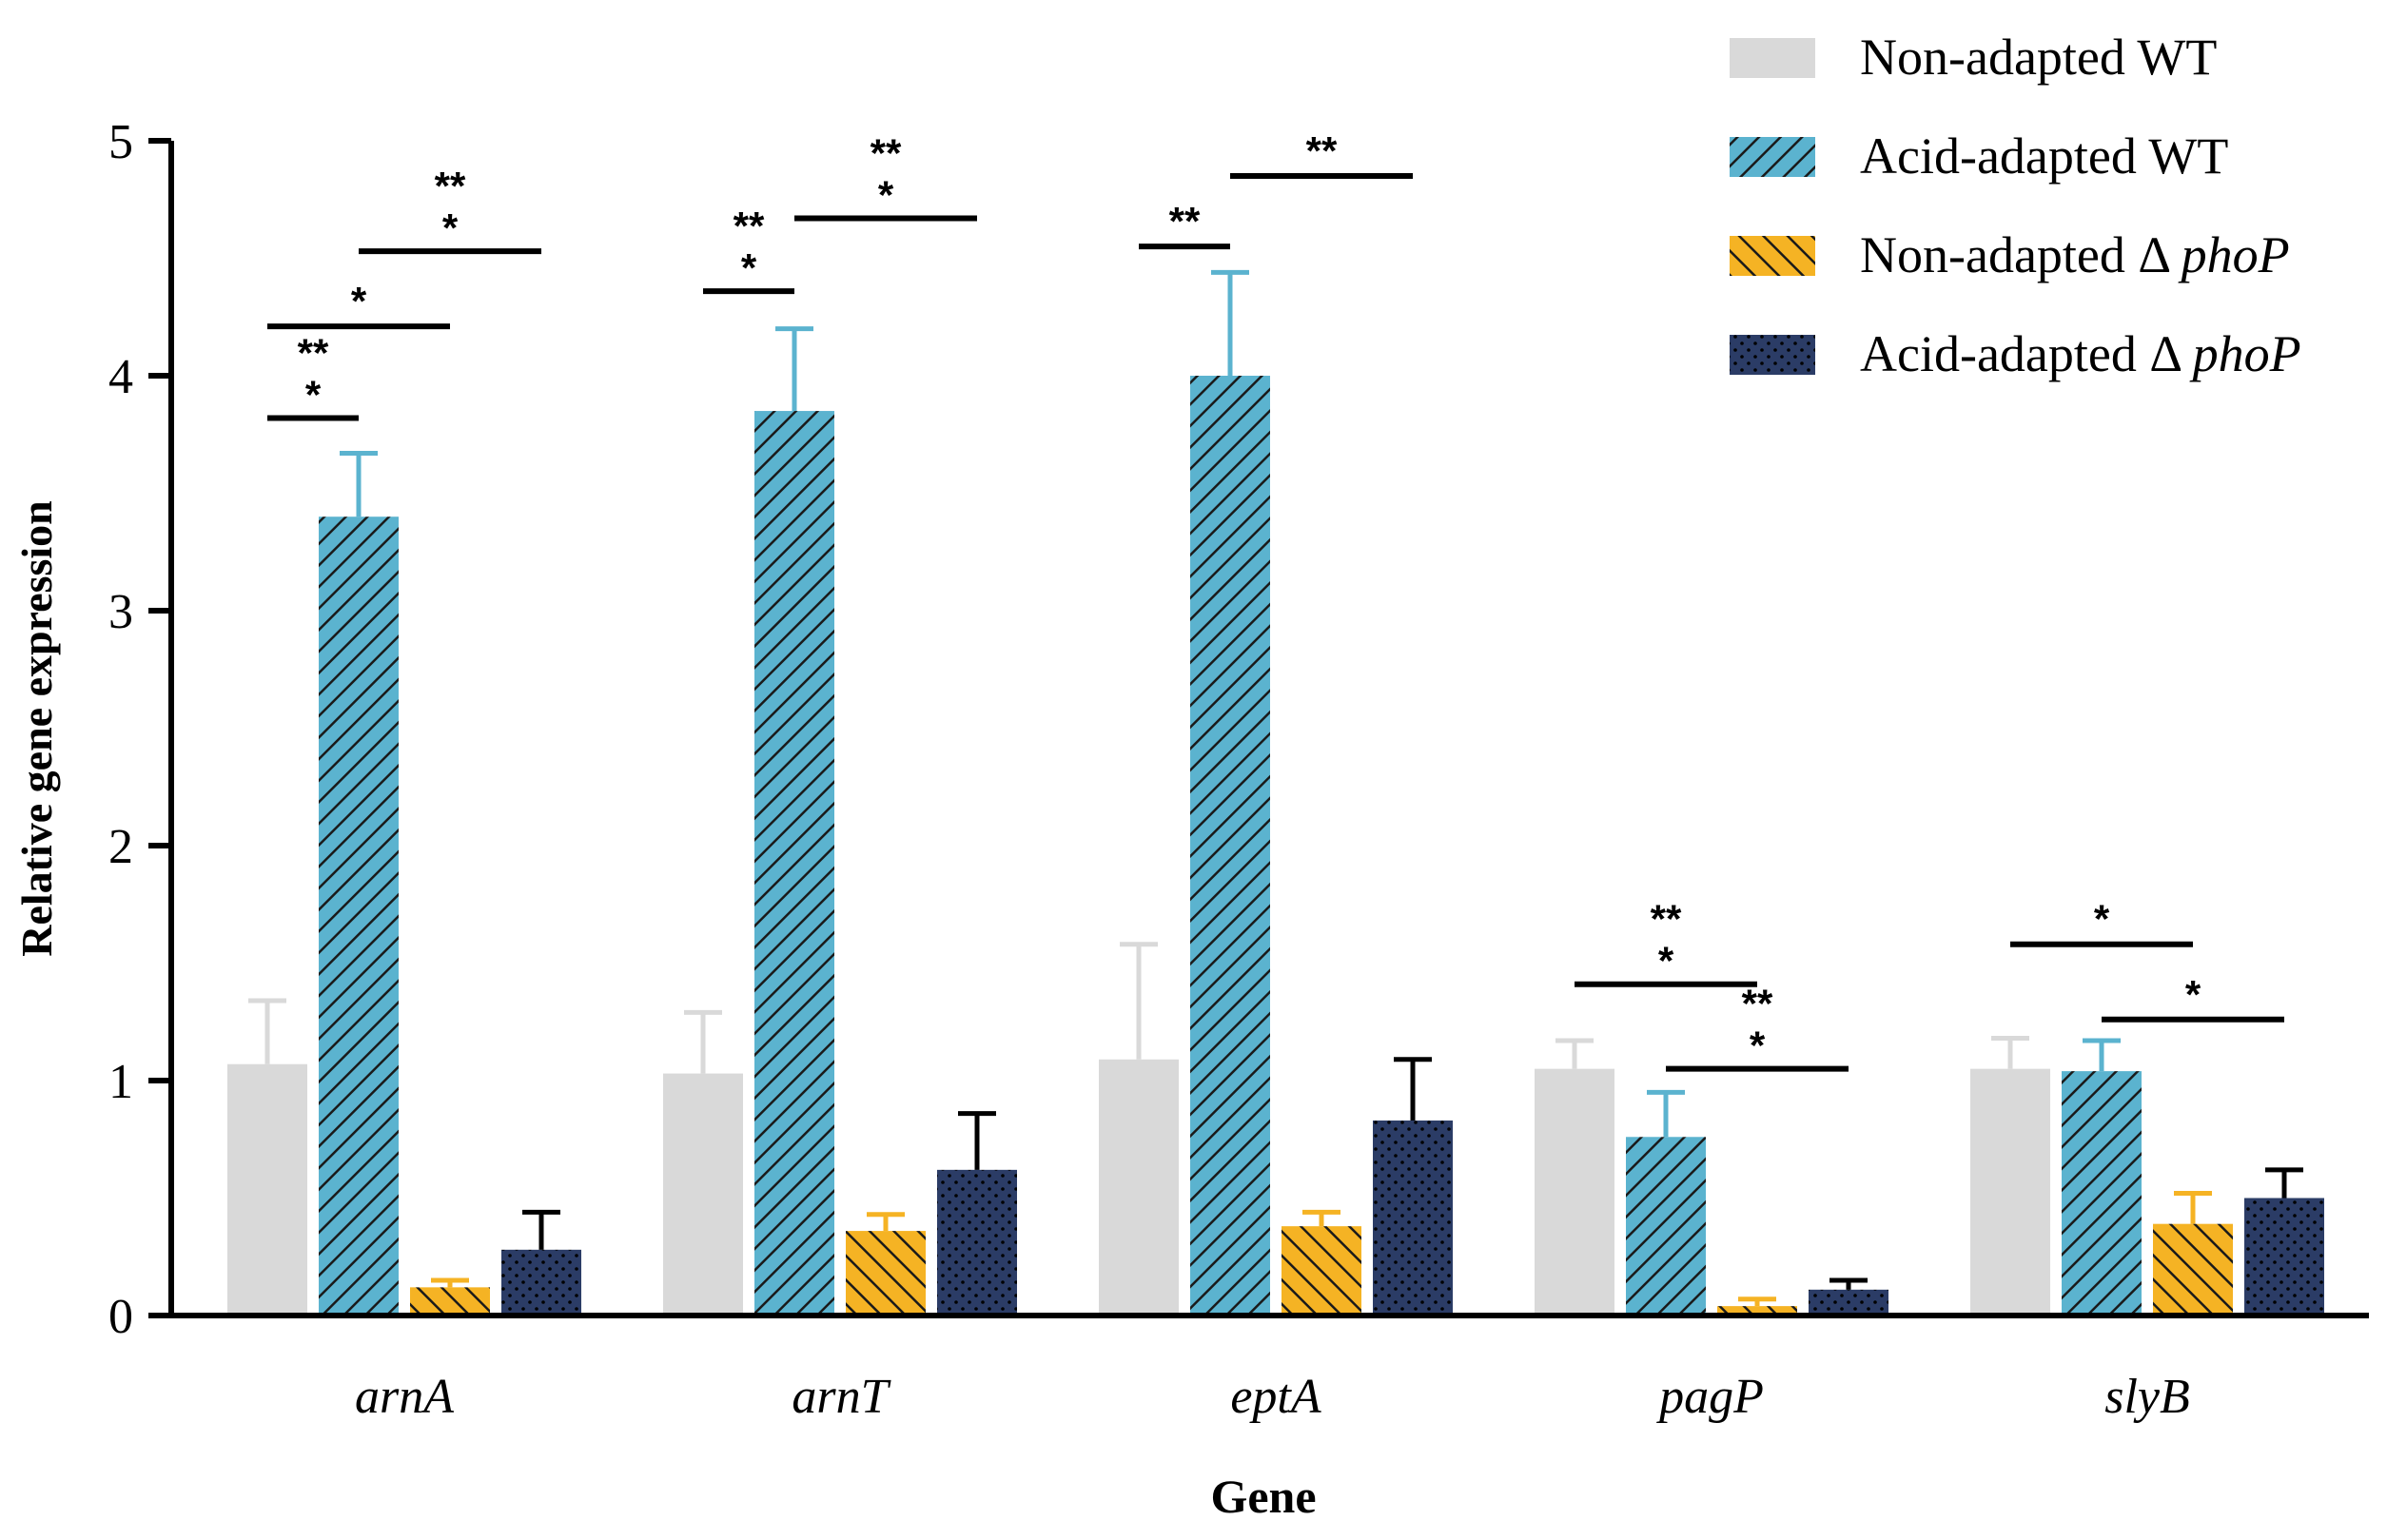 This screenshot has height=1540, width=2387. I want to click on y-tick-label-0: 0, so click(121, 1317).